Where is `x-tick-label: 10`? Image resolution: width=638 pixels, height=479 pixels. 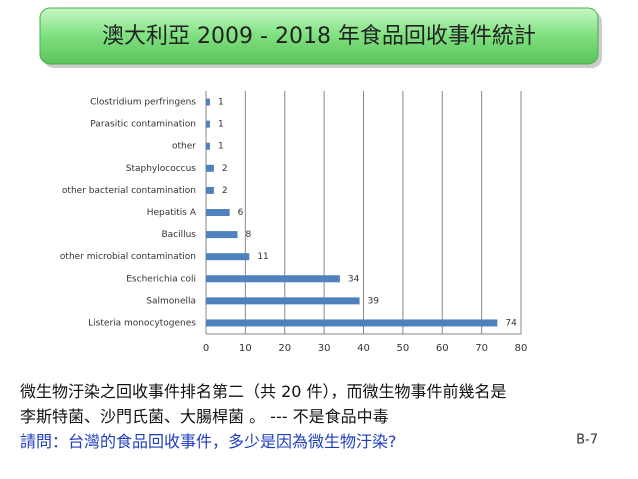
x-tick-label: 10 is located at coordinates (245, 348).